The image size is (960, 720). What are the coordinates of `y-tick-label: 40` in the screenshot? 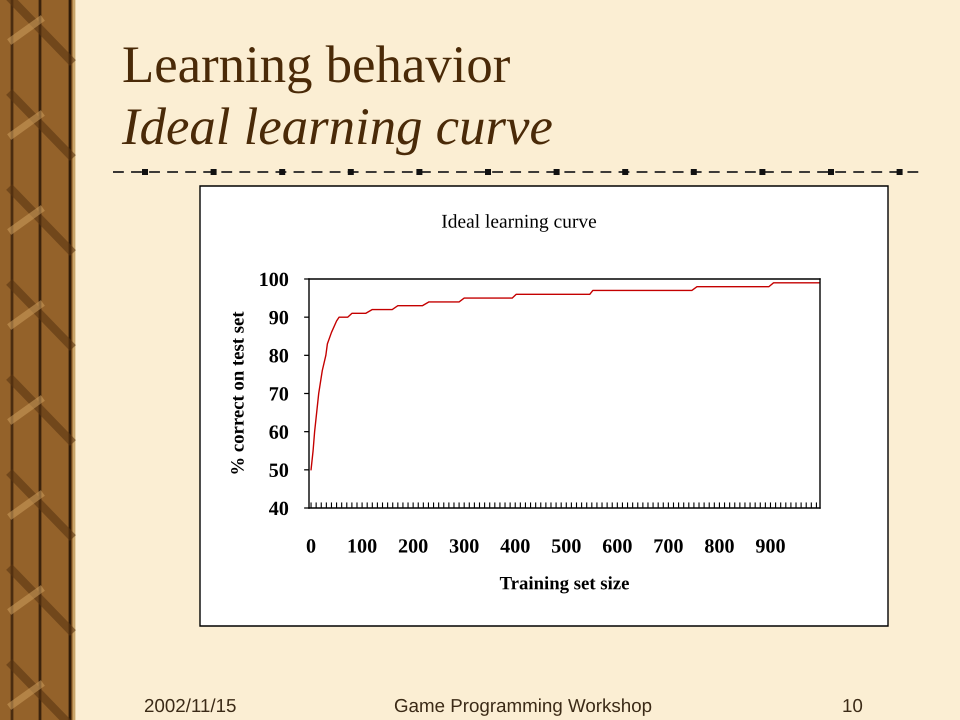 It's located at (278, 509).